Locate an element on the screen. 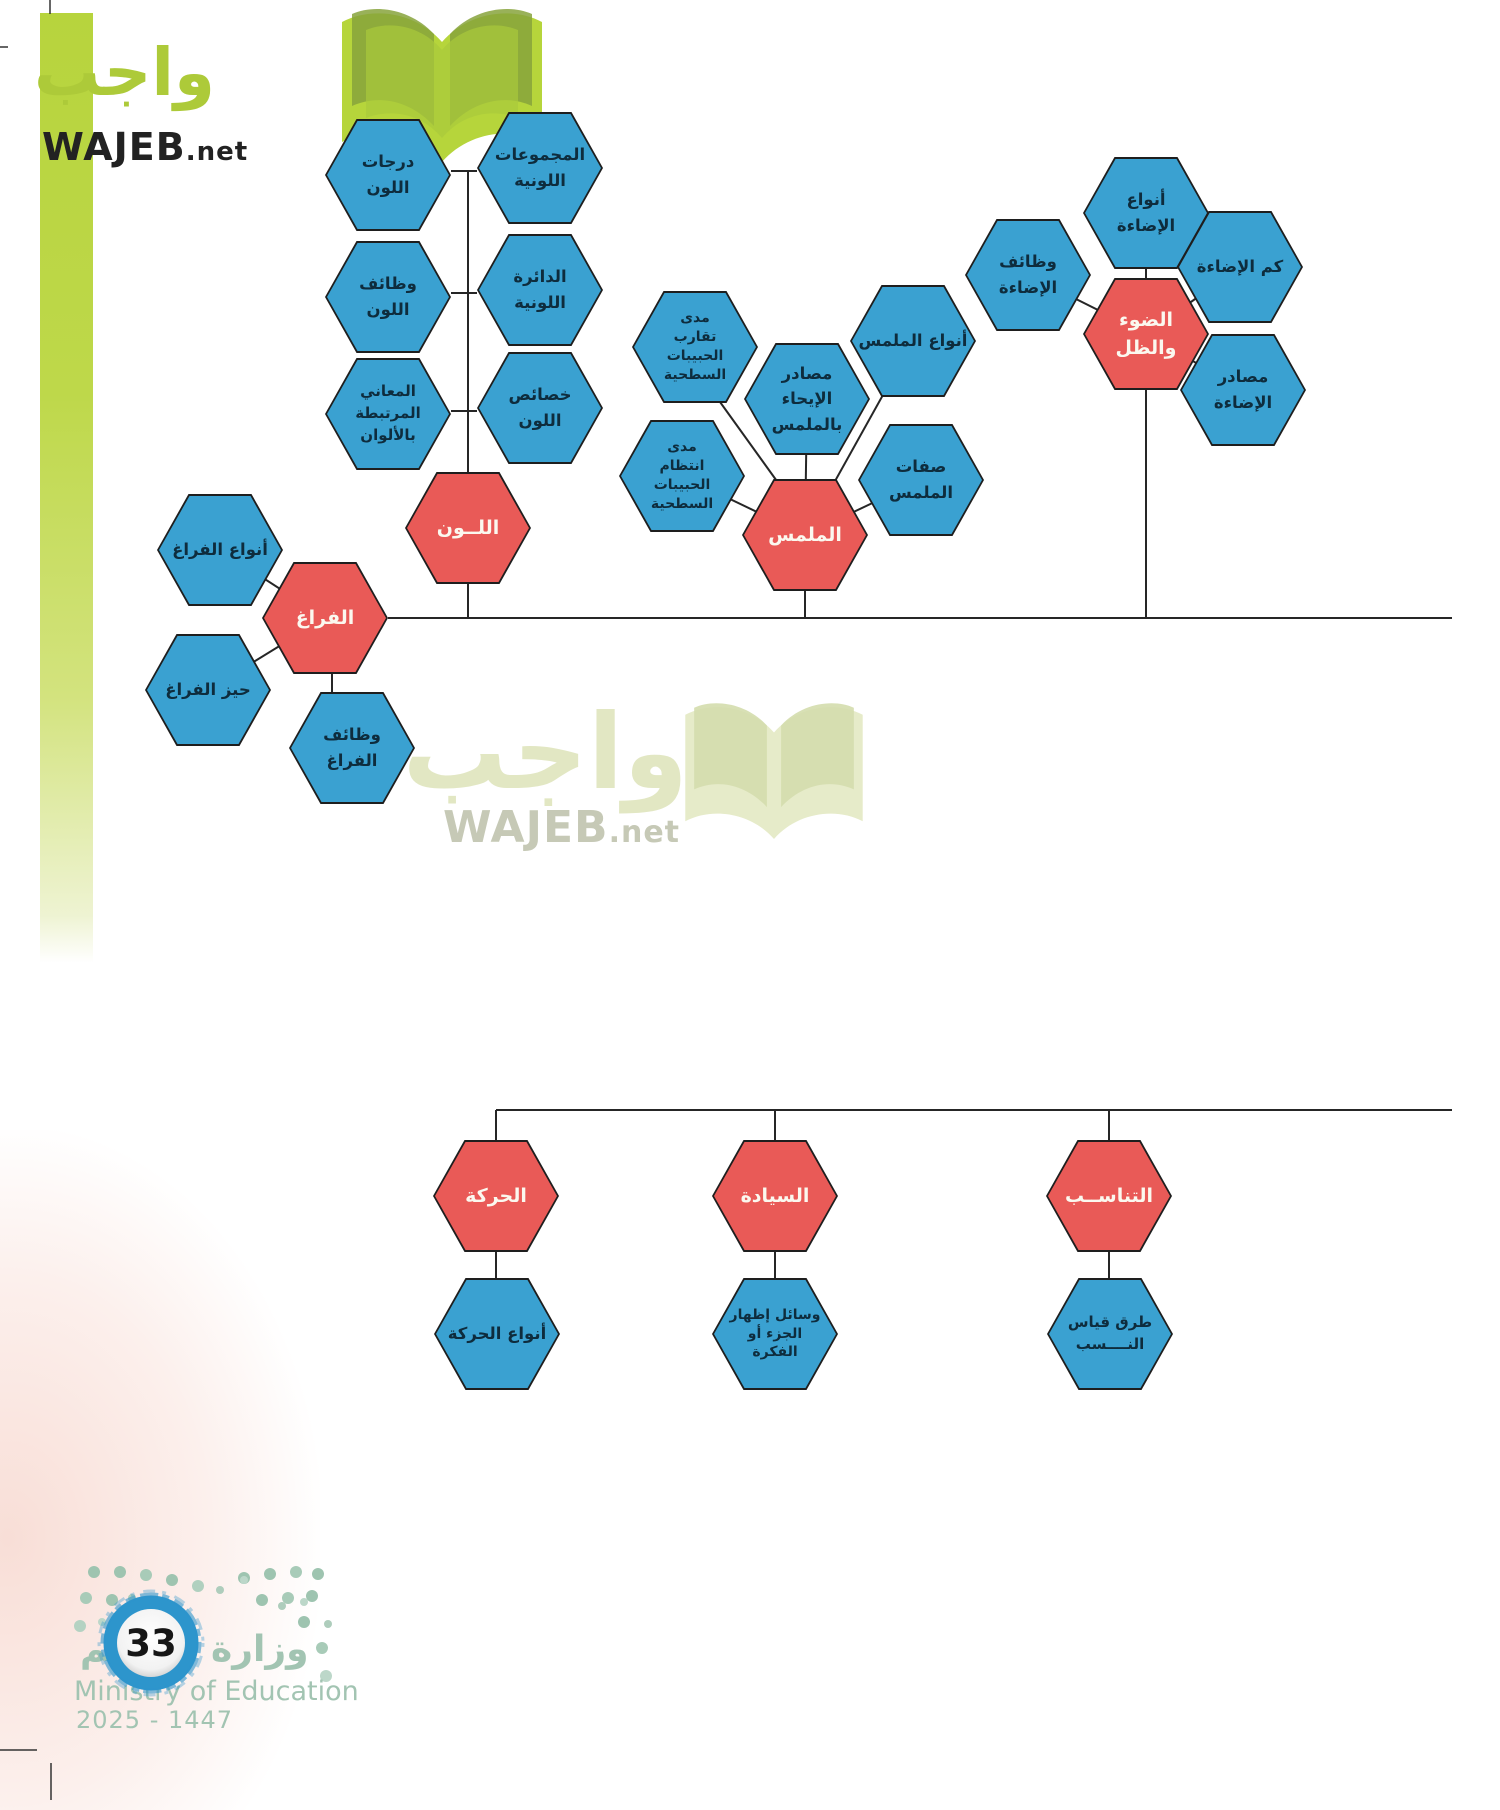 The height and width of the screenshot is (1810, 1500). node-label: أنواع الفراغ is located at coordinates (220, 550).